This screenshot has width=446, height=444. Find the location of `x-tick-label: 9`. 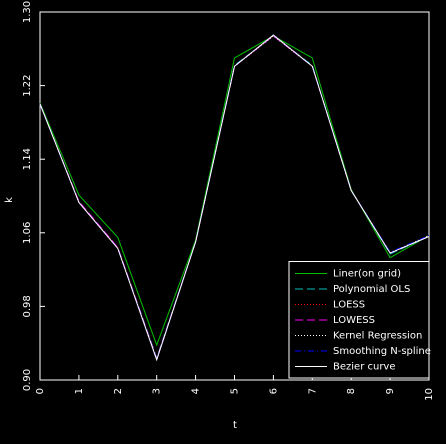

x-tick-label: 9 is located at coordinates (390, 391).